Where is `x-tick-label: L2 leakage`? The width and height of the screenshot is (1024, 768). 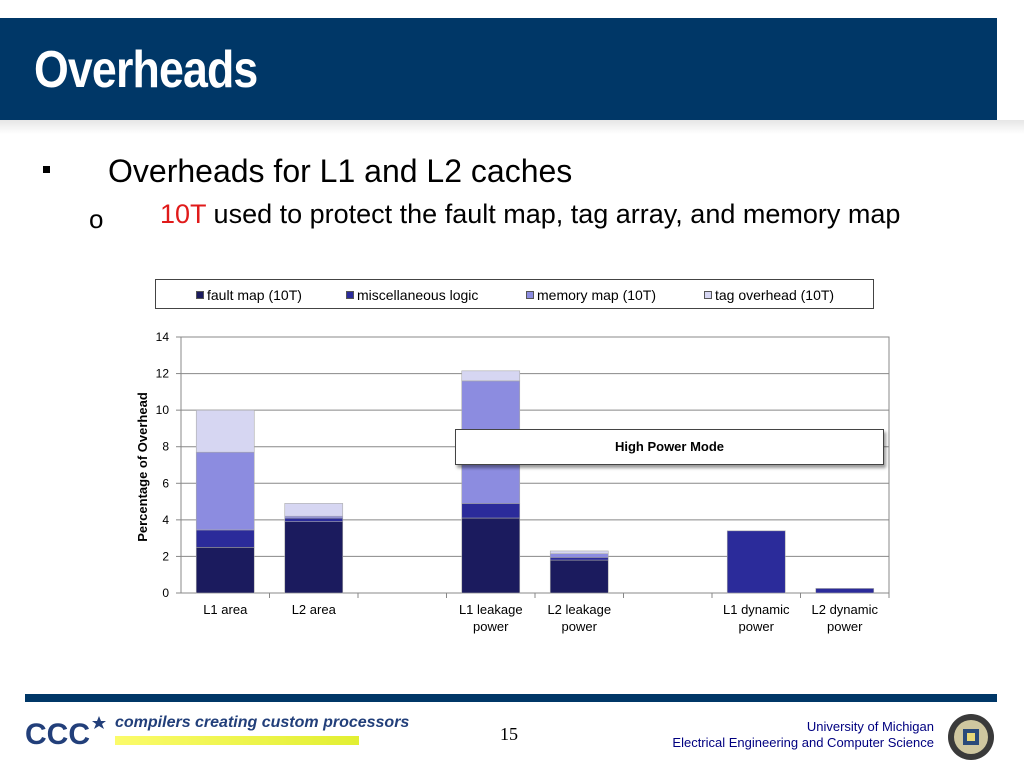 x-tick-label: L2 leakage is located at coordinates (579, 609).